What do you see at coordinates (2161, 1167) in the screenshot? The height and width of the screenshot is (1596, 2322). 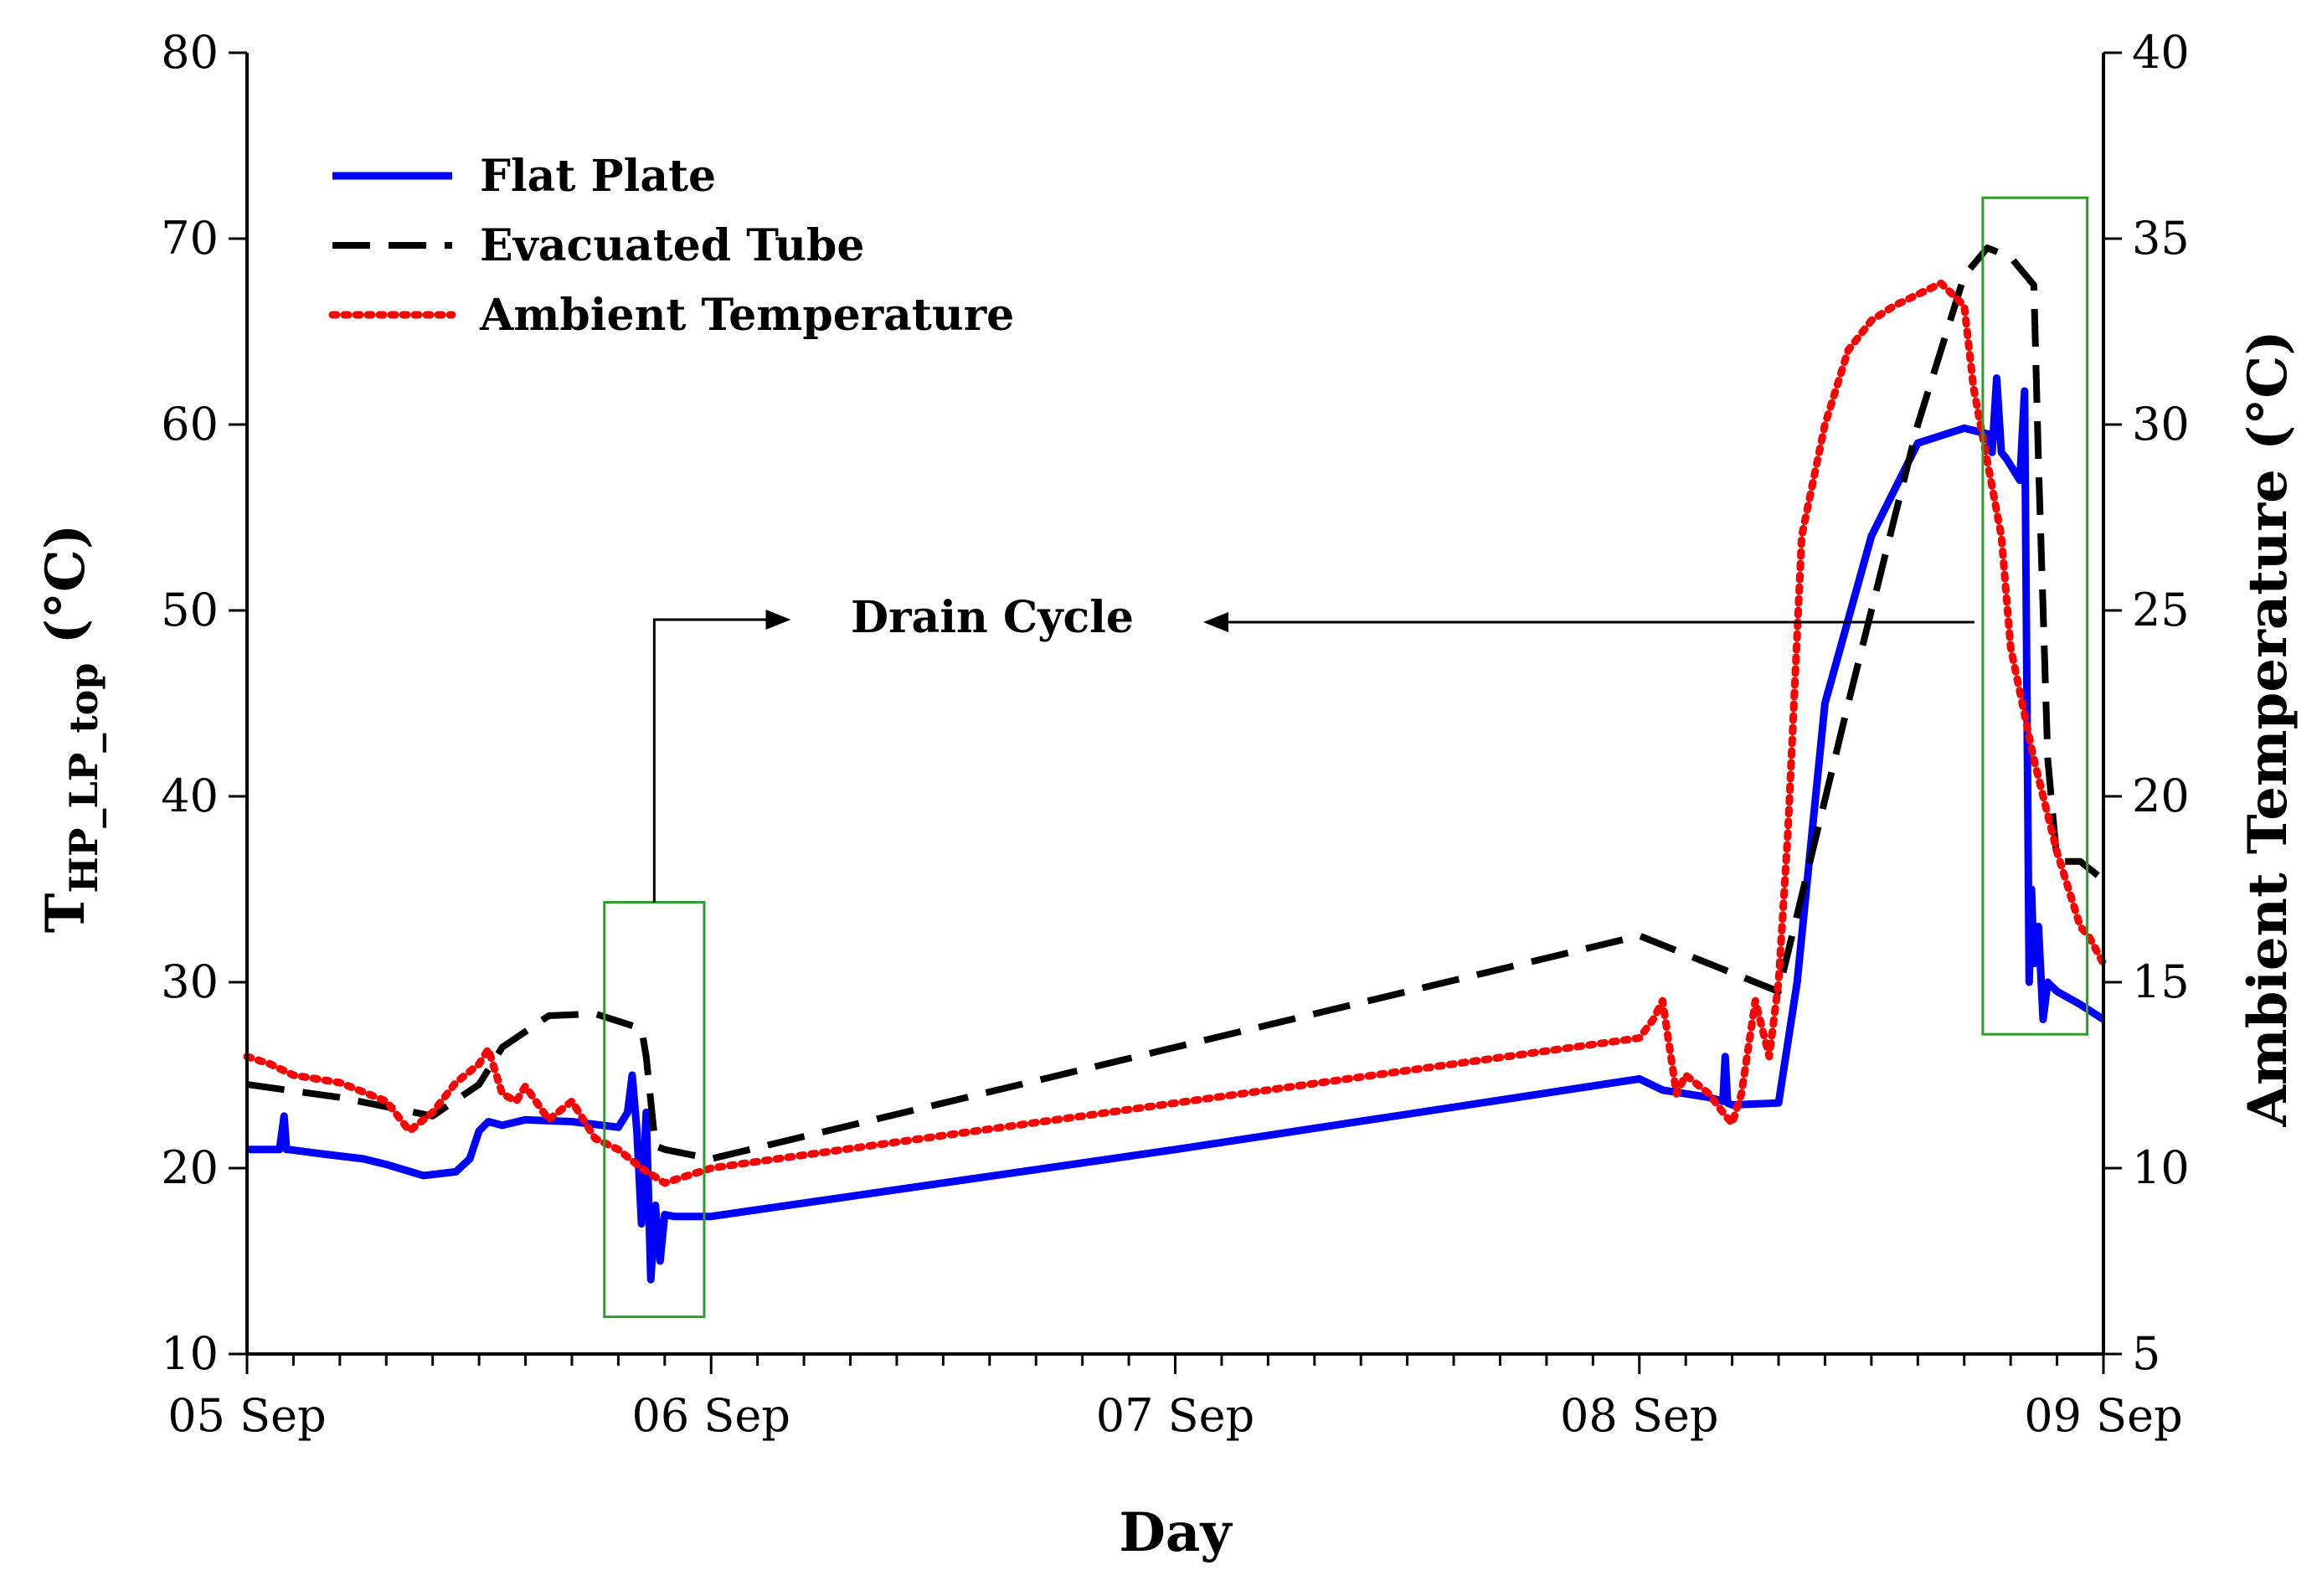 I see `y2-tick-label: 10` at bounding box center [2161, 1167].